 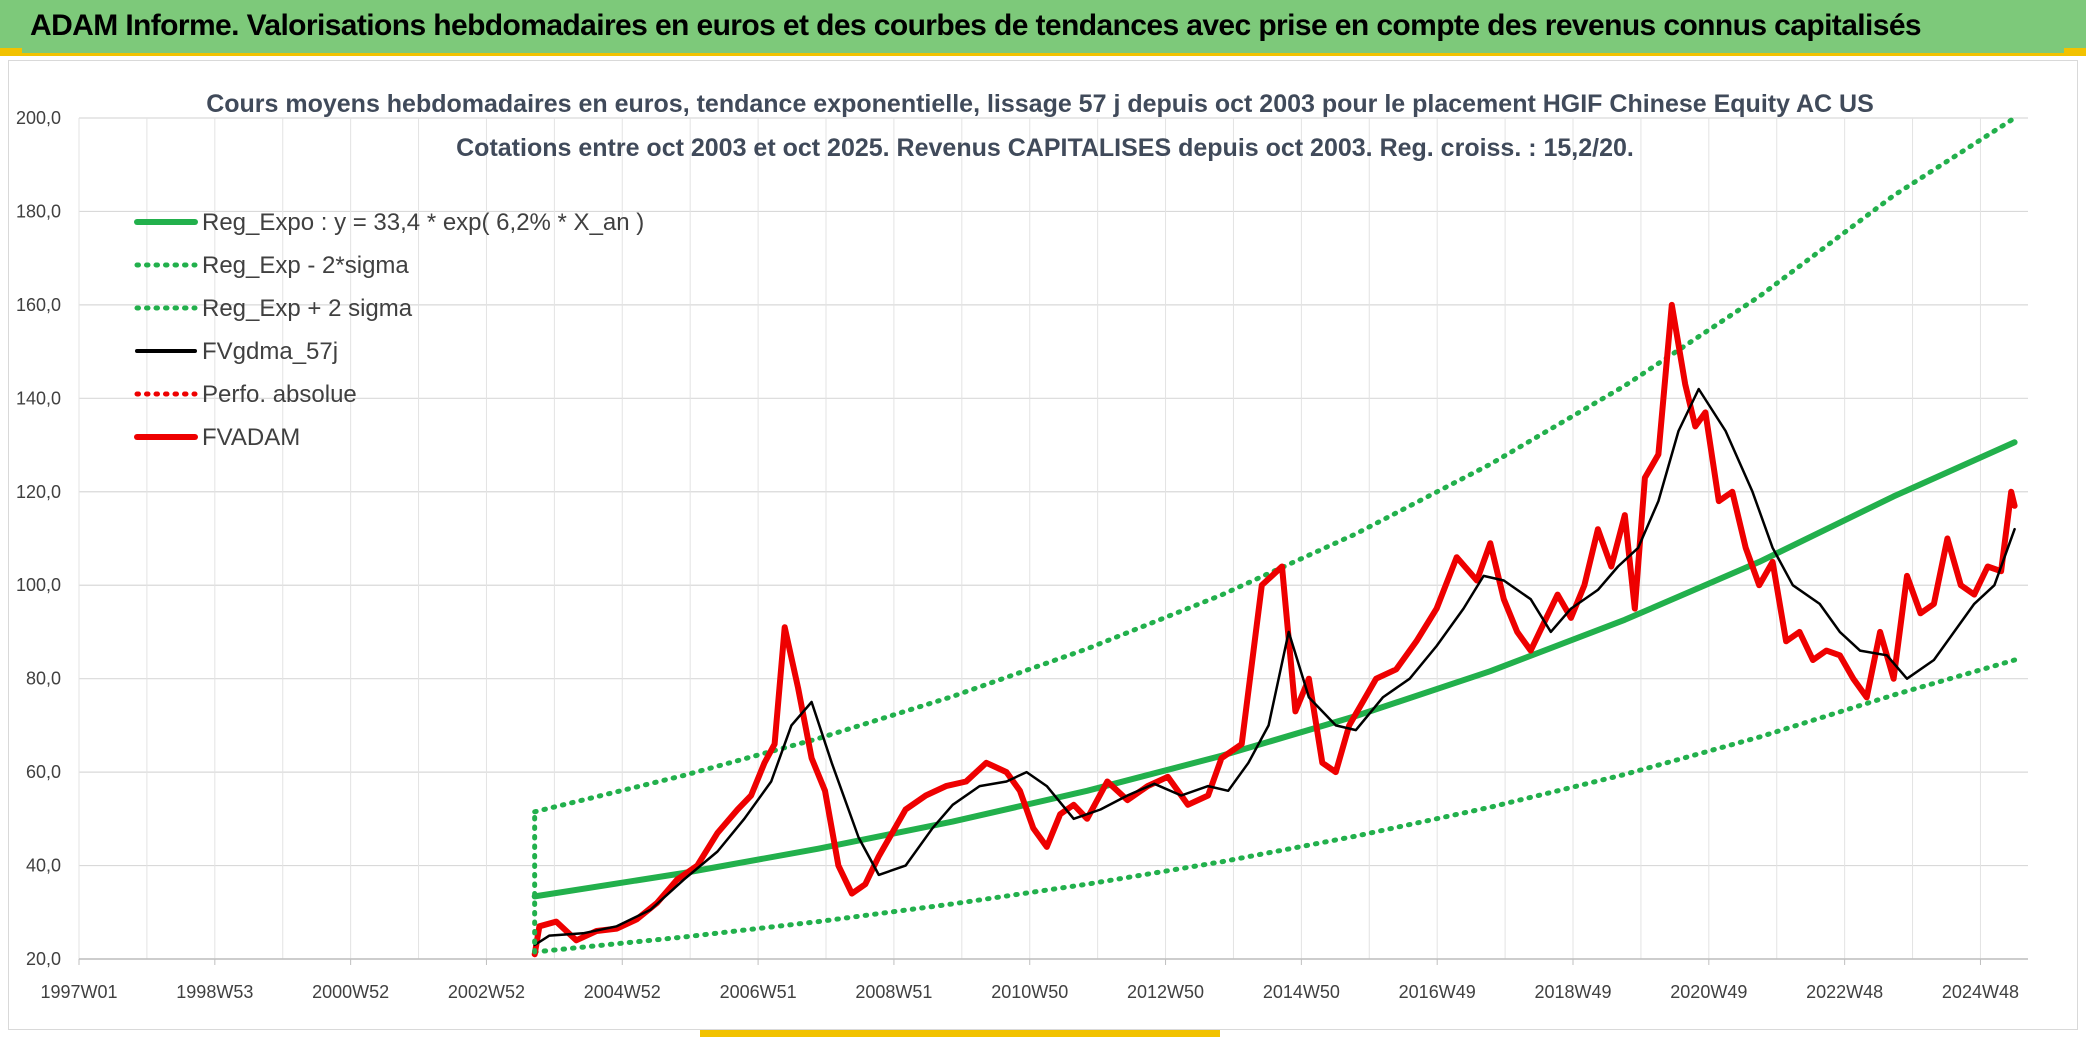 I want to click on x-tick-label: 2016W49, so click(x=1437, y=992).